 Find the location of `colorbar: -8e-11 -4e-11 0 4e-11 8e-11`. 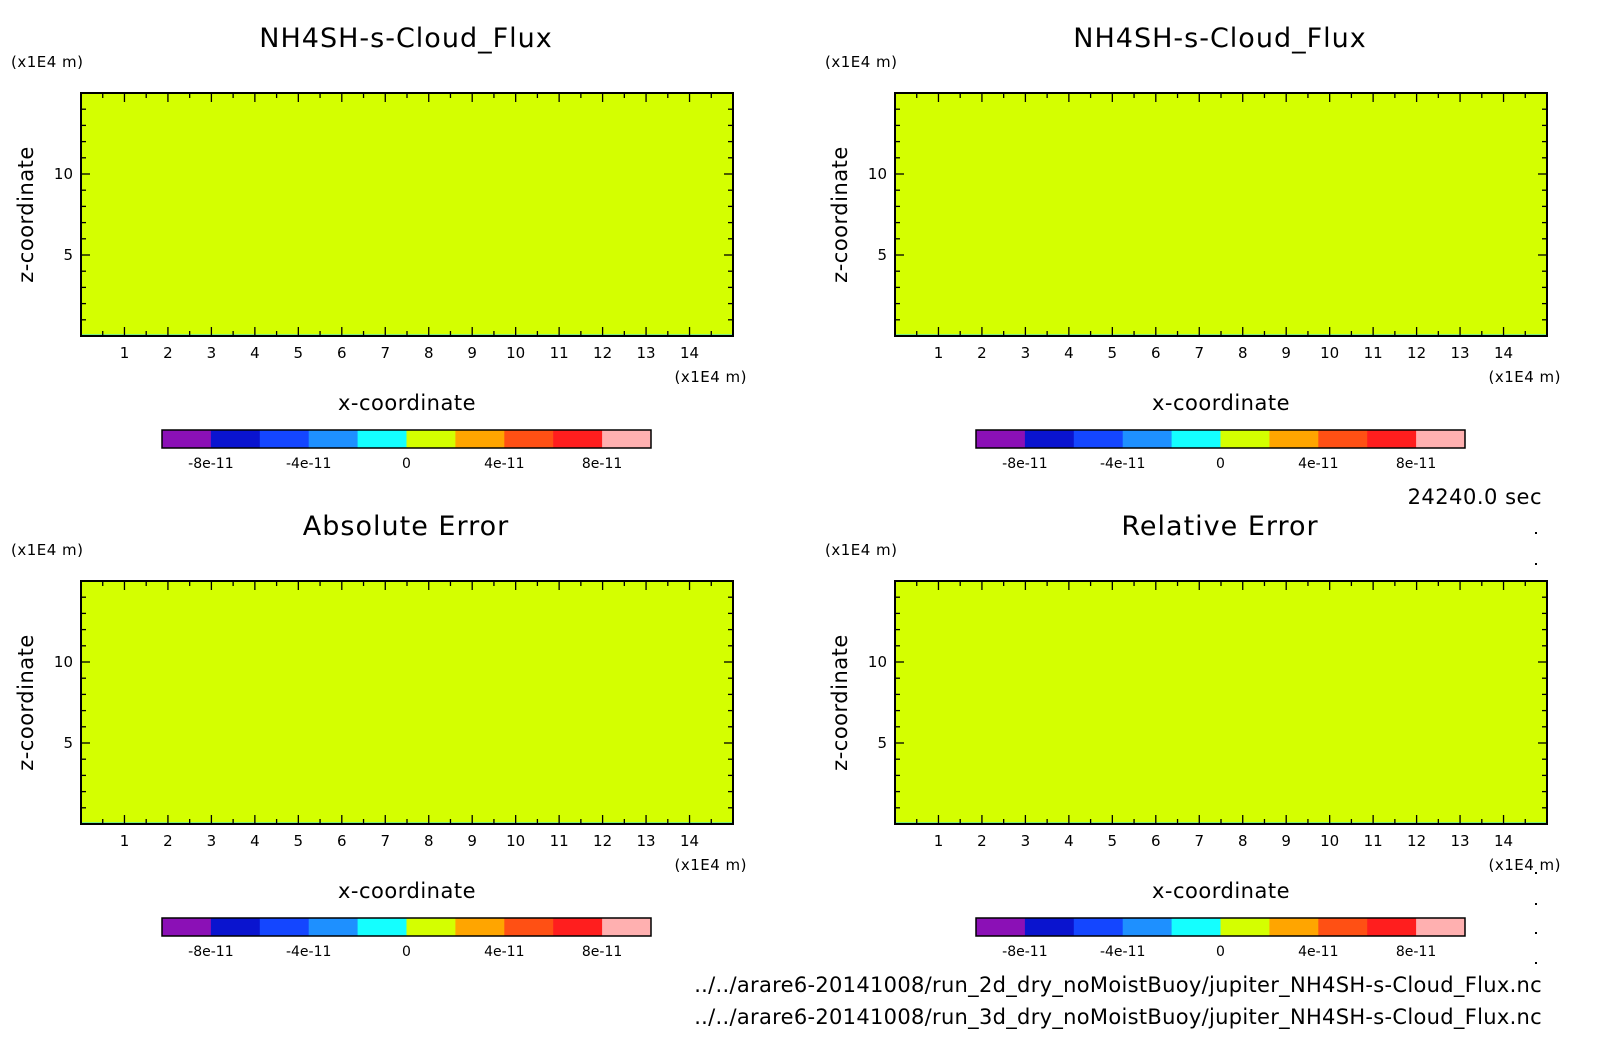

colorbar: -8e-11 -4e-11 0 4e-11 8e-11 is located at coordinates (406, 450).